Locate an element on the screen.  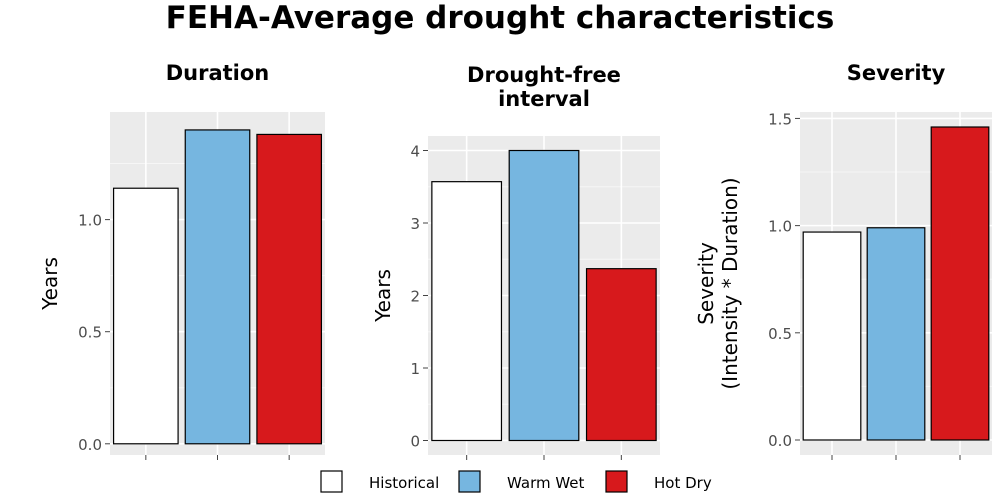
panel-title-line: Severity is located at coordinates (896, 73).